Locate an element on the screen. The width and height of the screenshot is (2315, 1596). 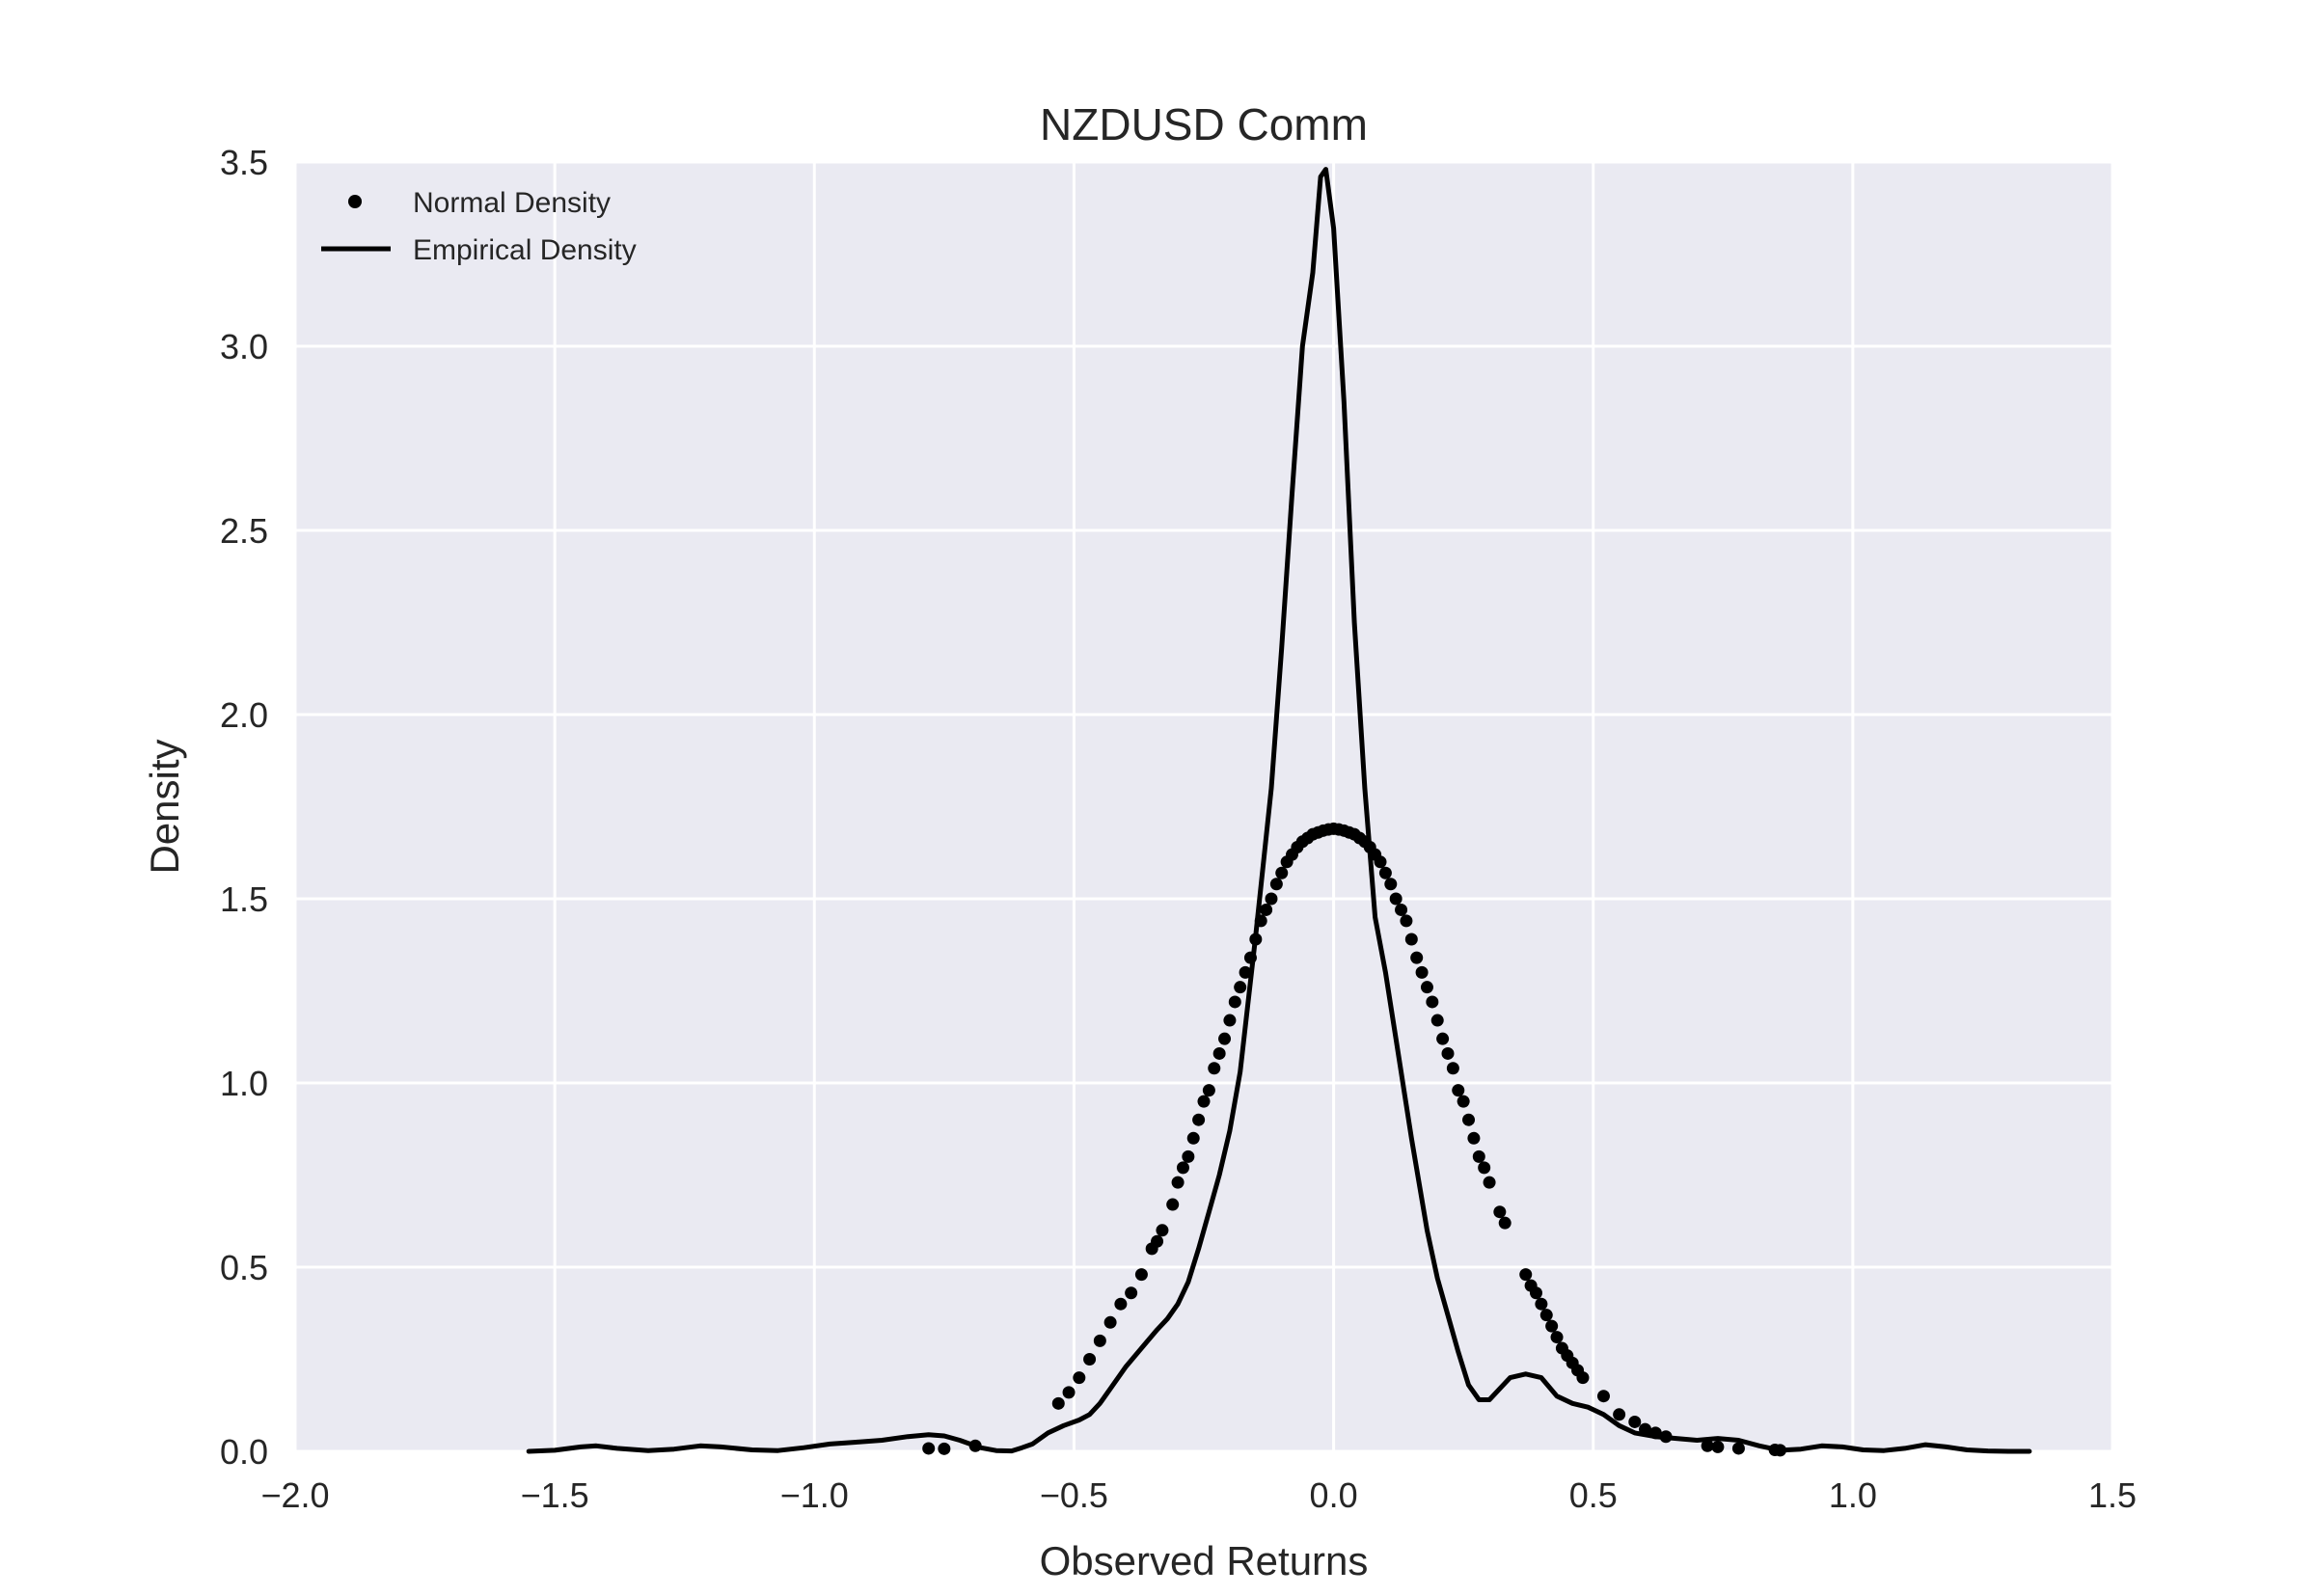
chart-title: NZDUSD Comm is located at coordinates (1204, 124).